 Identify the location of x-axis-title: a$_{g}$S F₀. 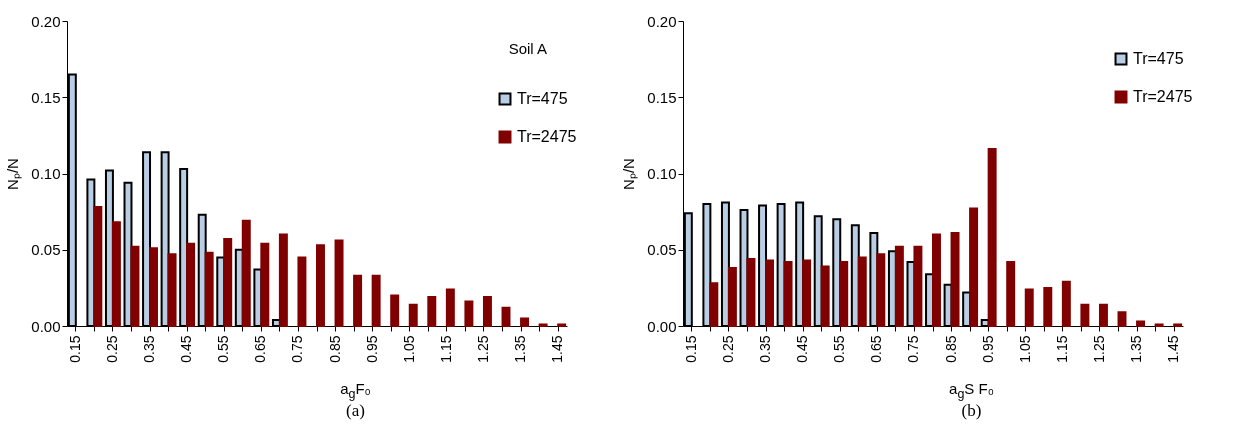
(971, 390).